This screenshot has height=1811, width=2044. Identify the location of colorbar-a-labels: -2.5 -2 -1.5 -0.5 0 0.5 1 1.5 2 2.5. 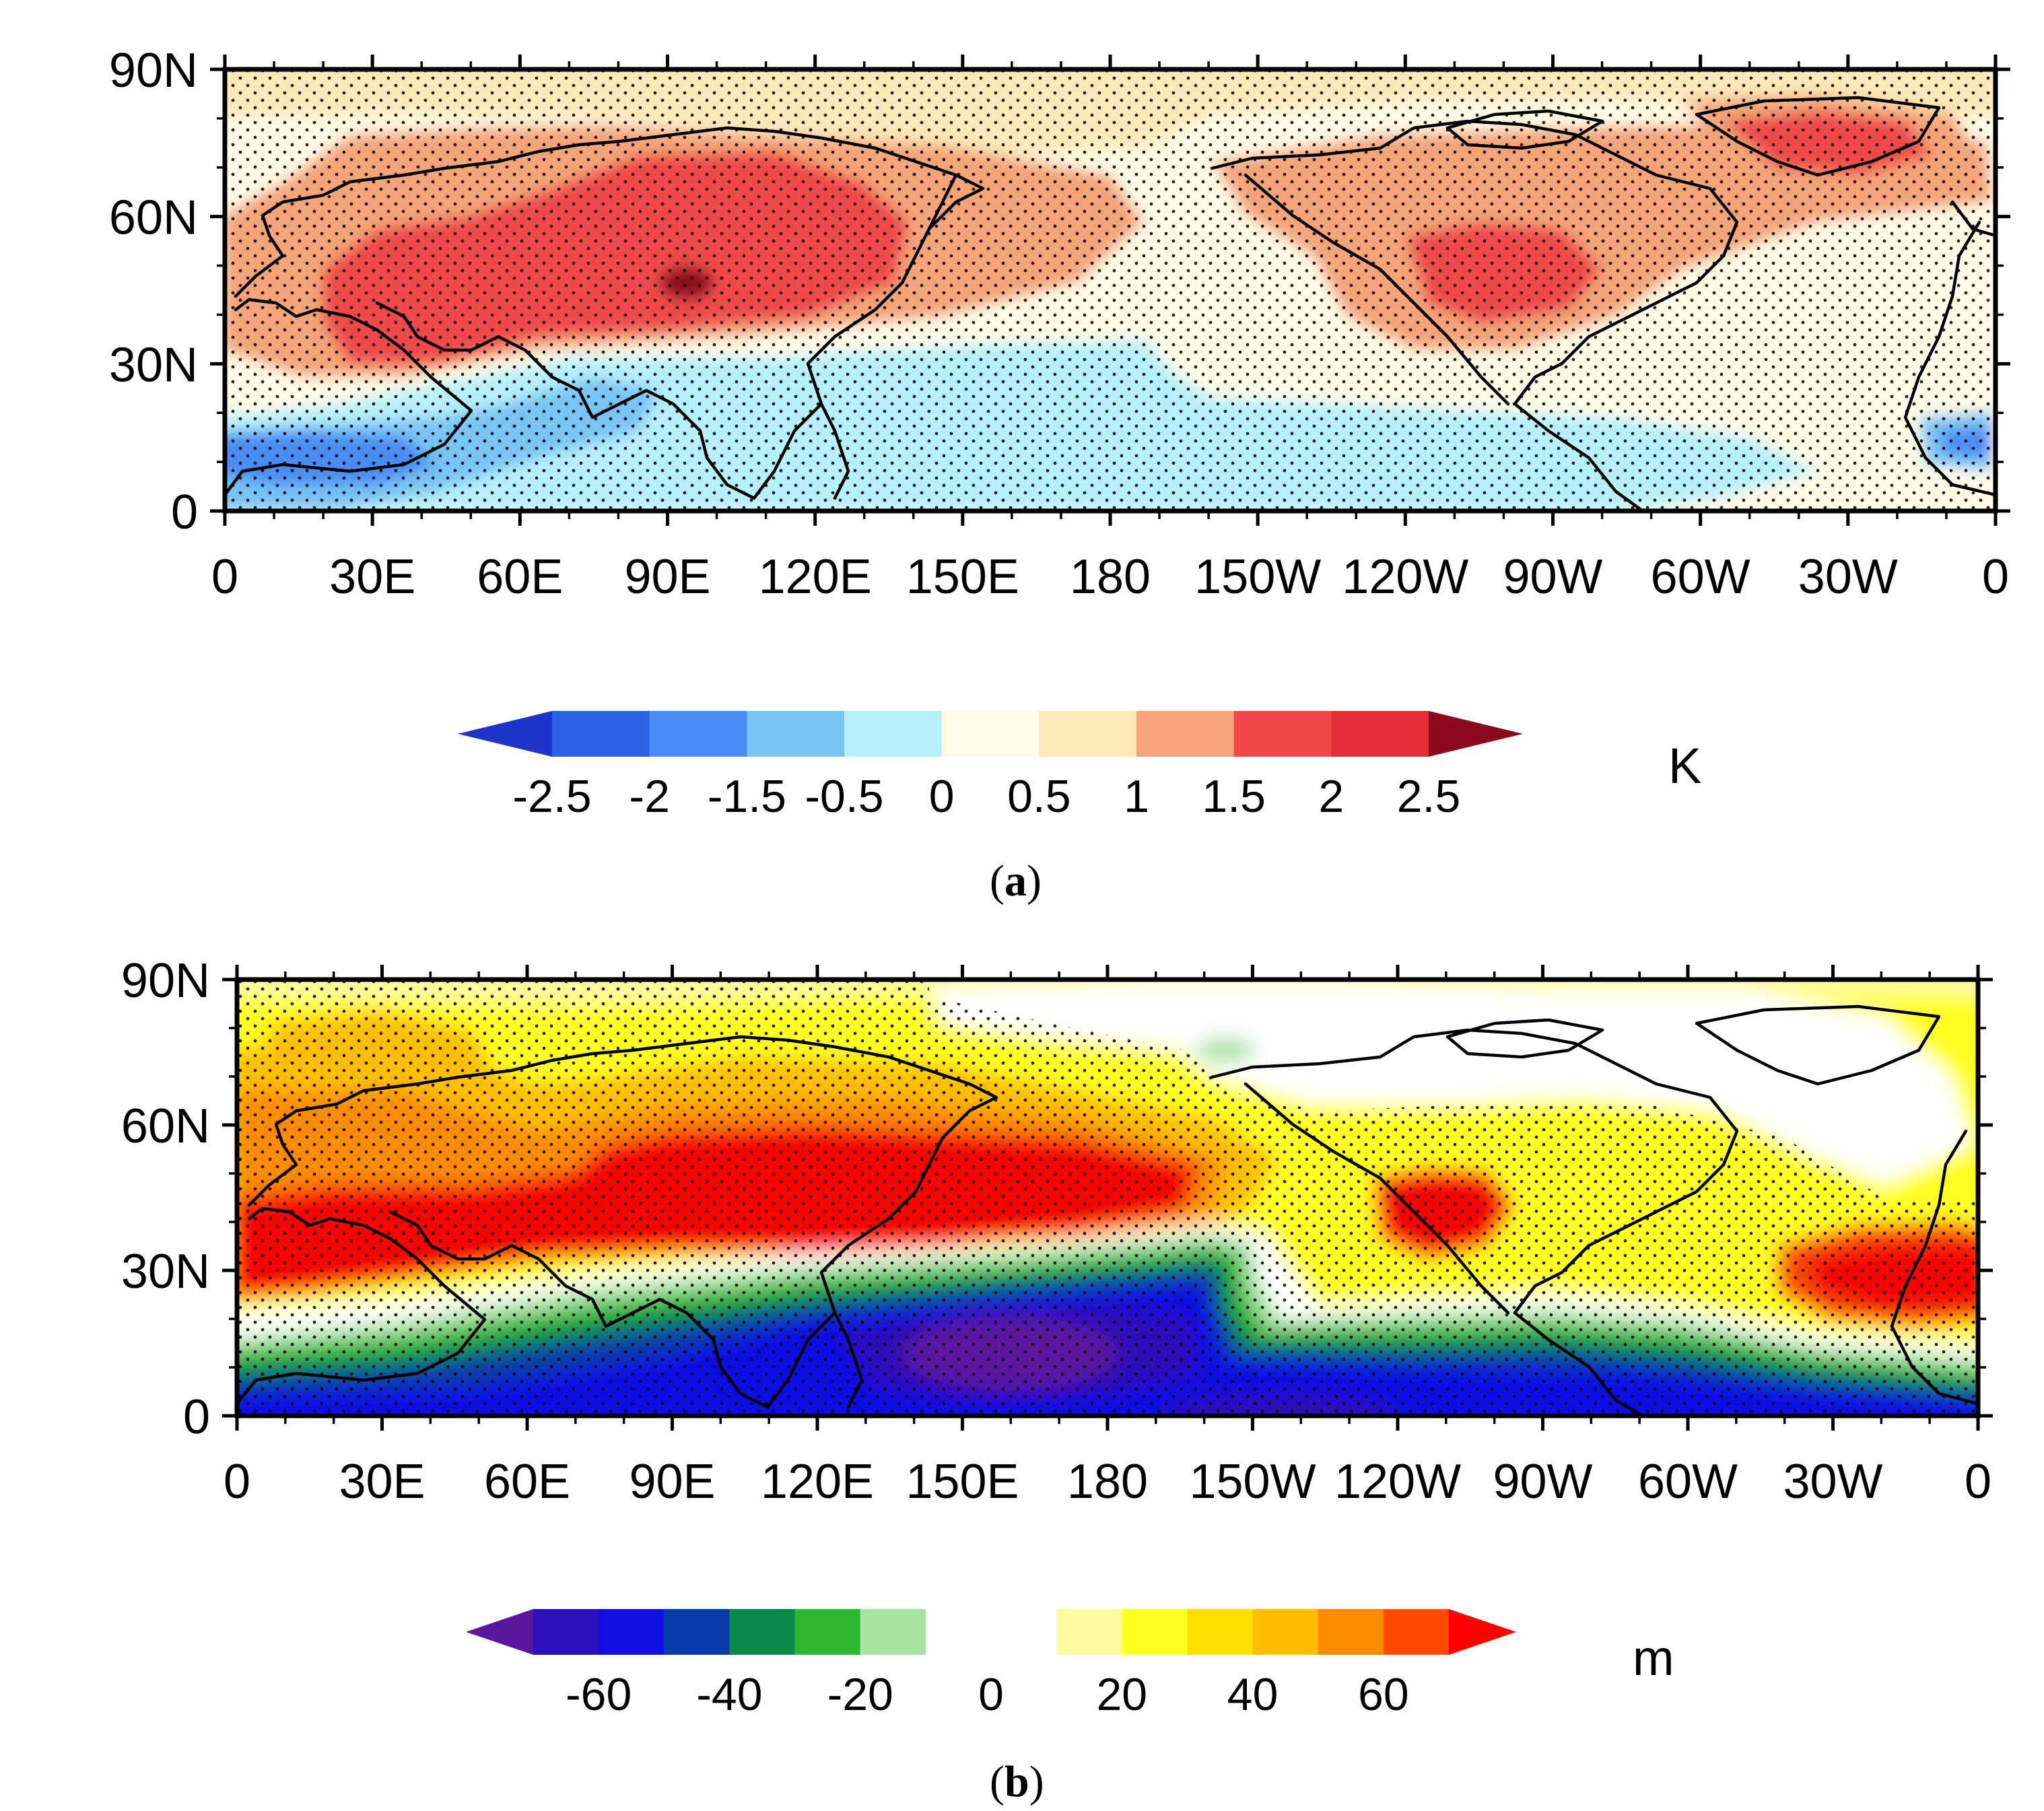
(986, 796).